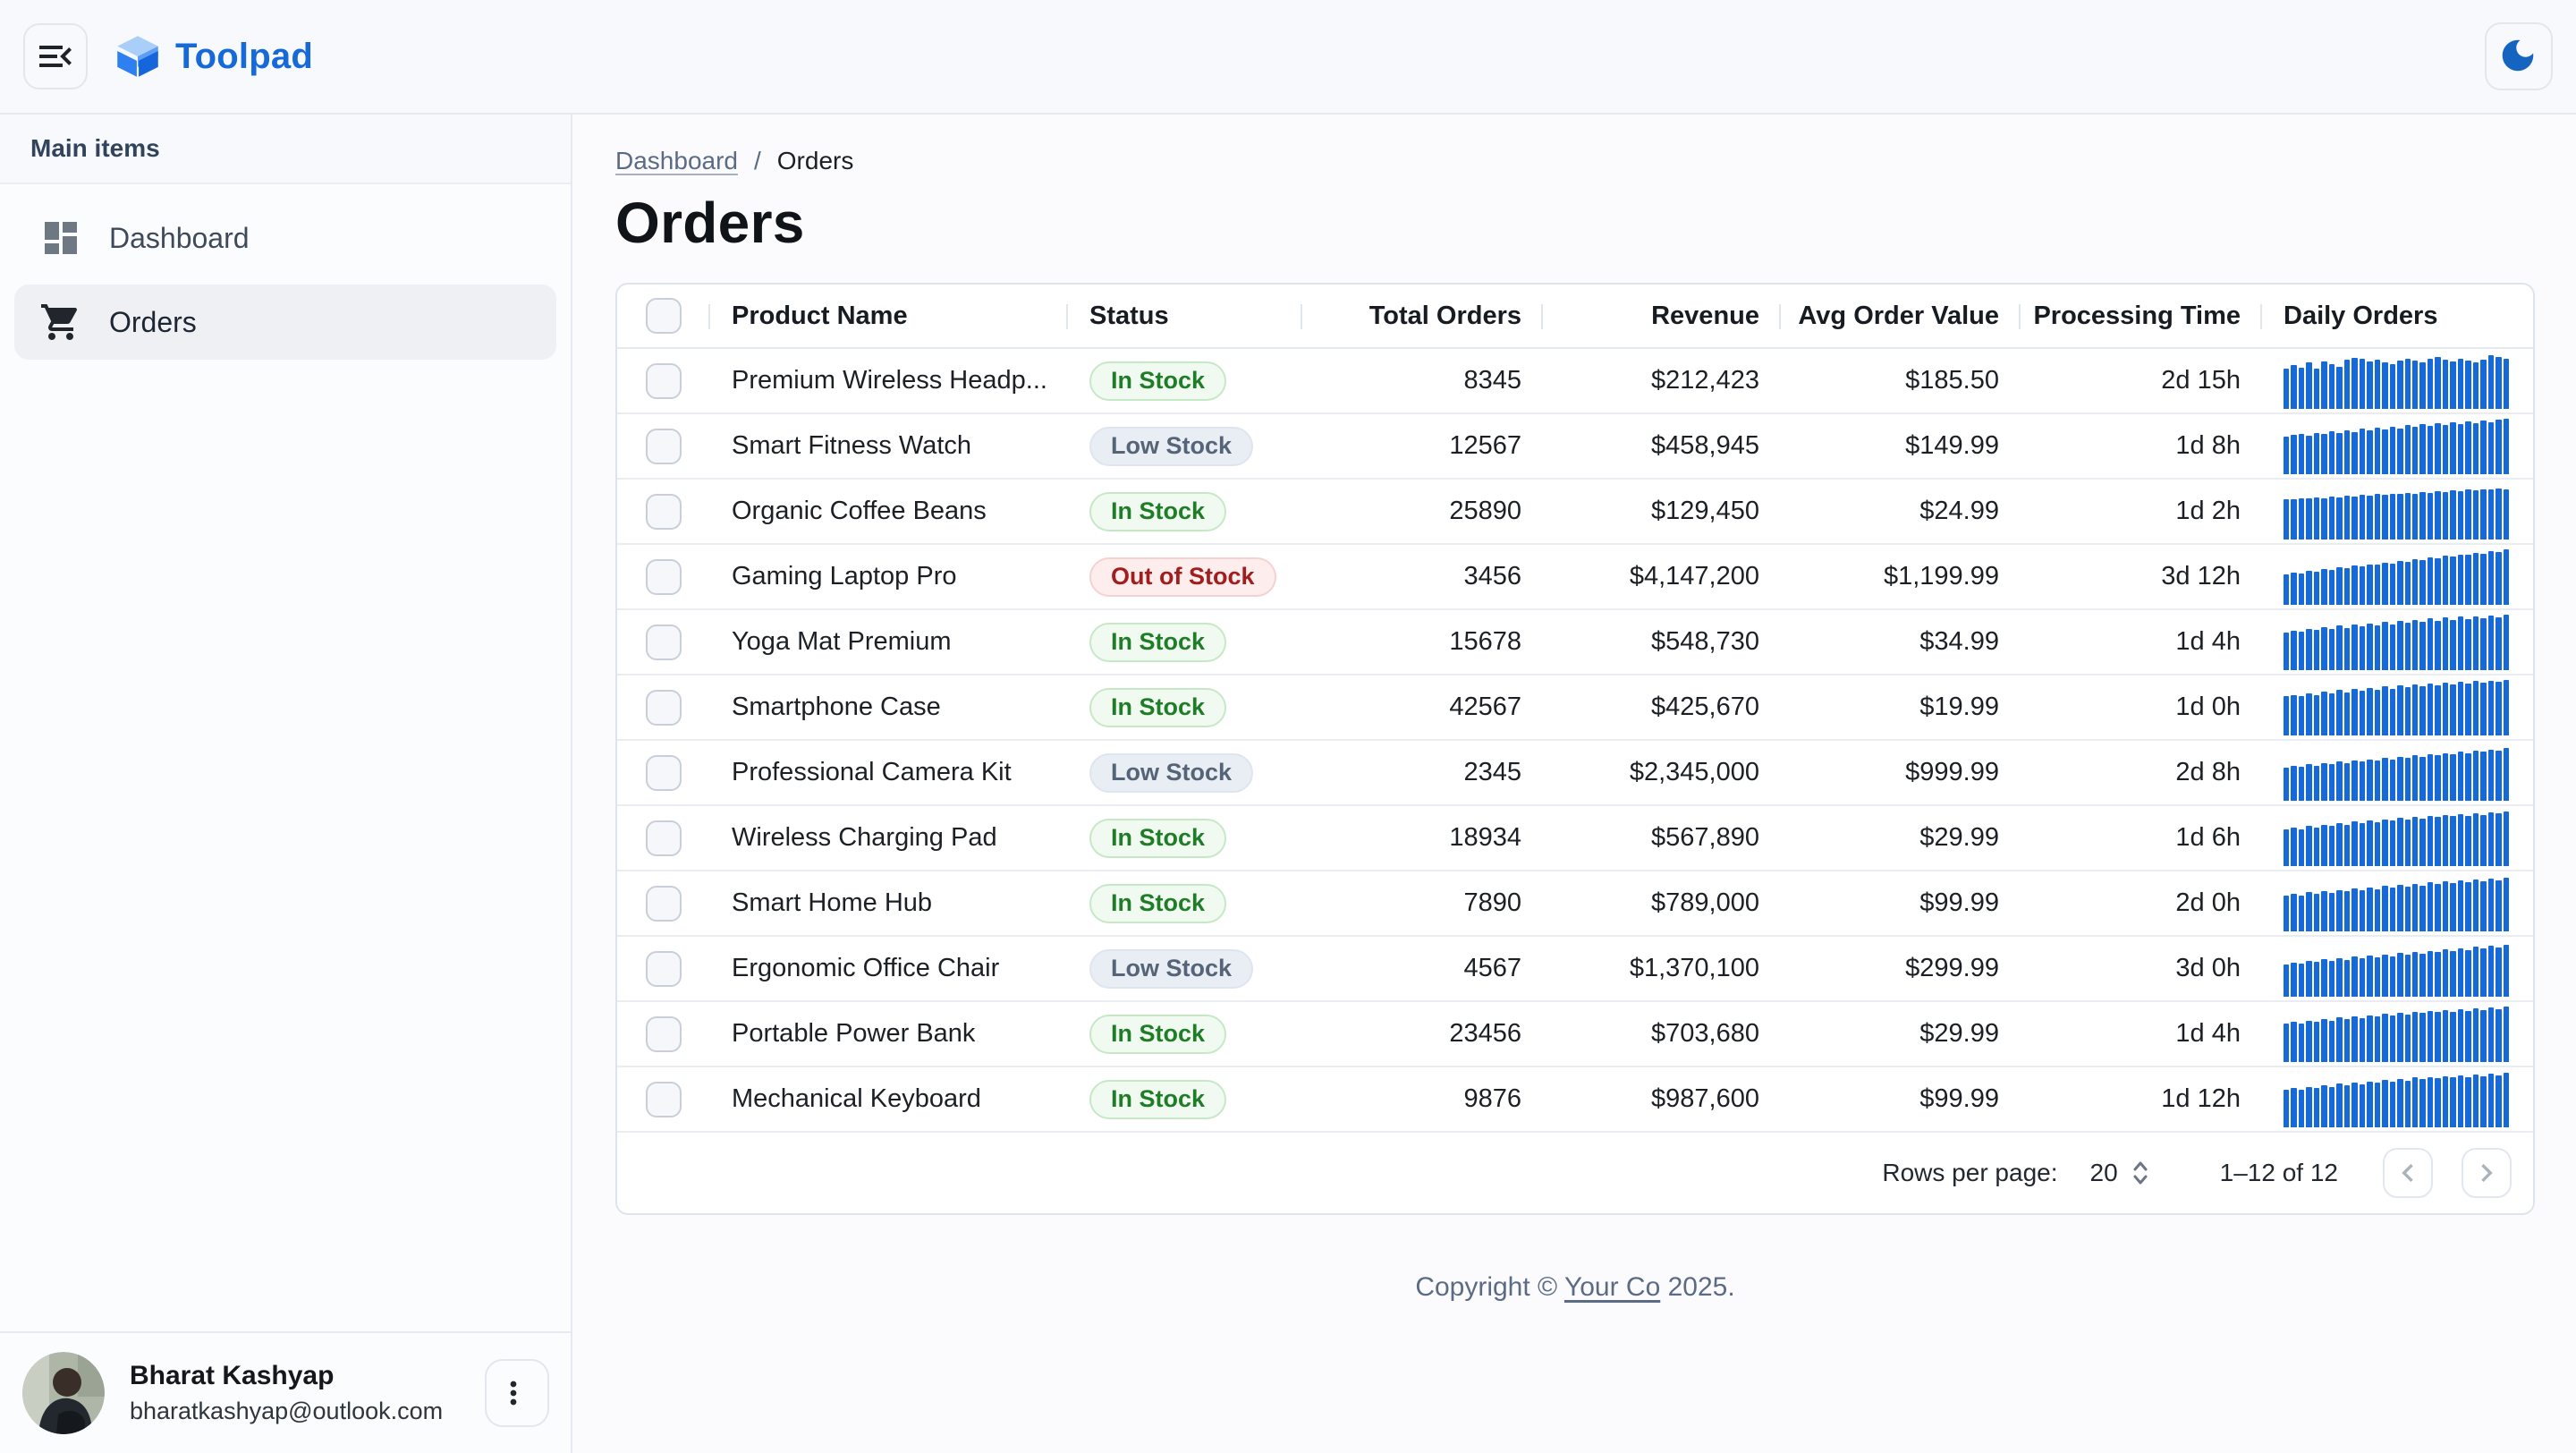  What do you see at coordinates (2487, 1173) in the screenshot?
I see `pagination-next-button` at bounding box center [2487, 1173].